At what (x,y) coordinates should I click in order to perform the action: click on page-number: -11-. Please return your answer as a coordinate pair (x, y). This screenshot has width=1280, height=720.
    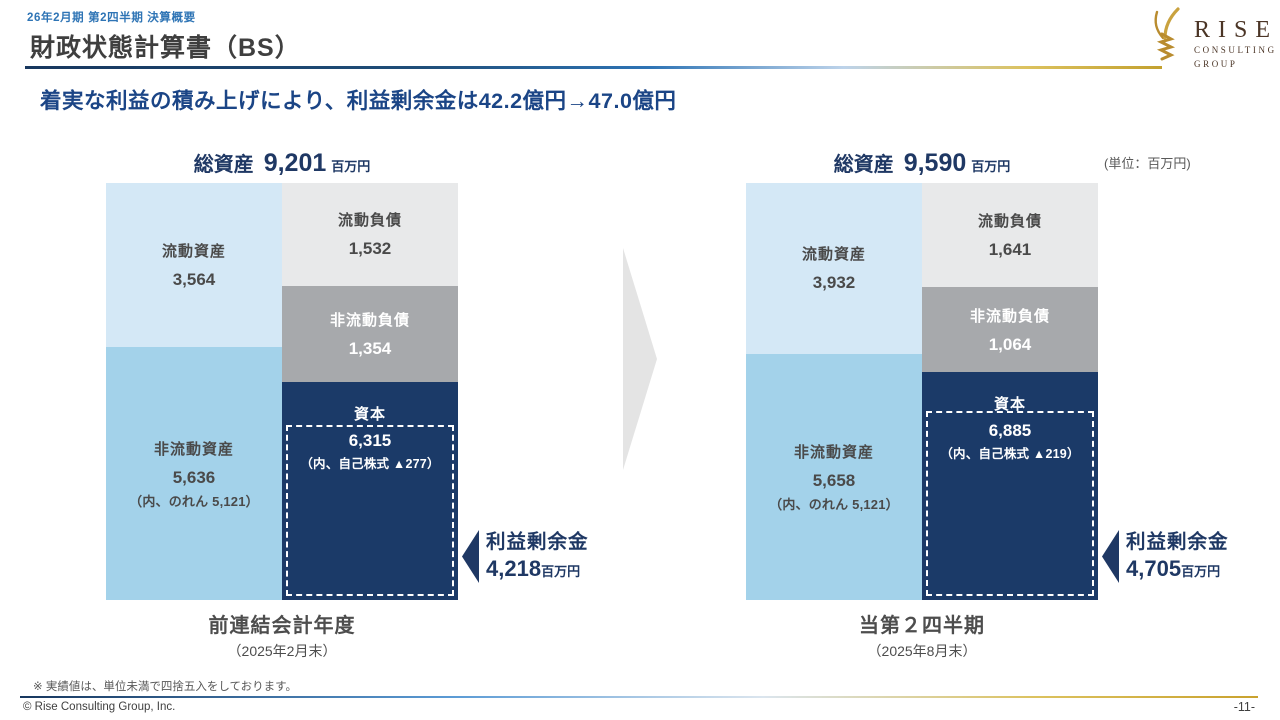
    Looking at the image, I should click on (1244, 707).